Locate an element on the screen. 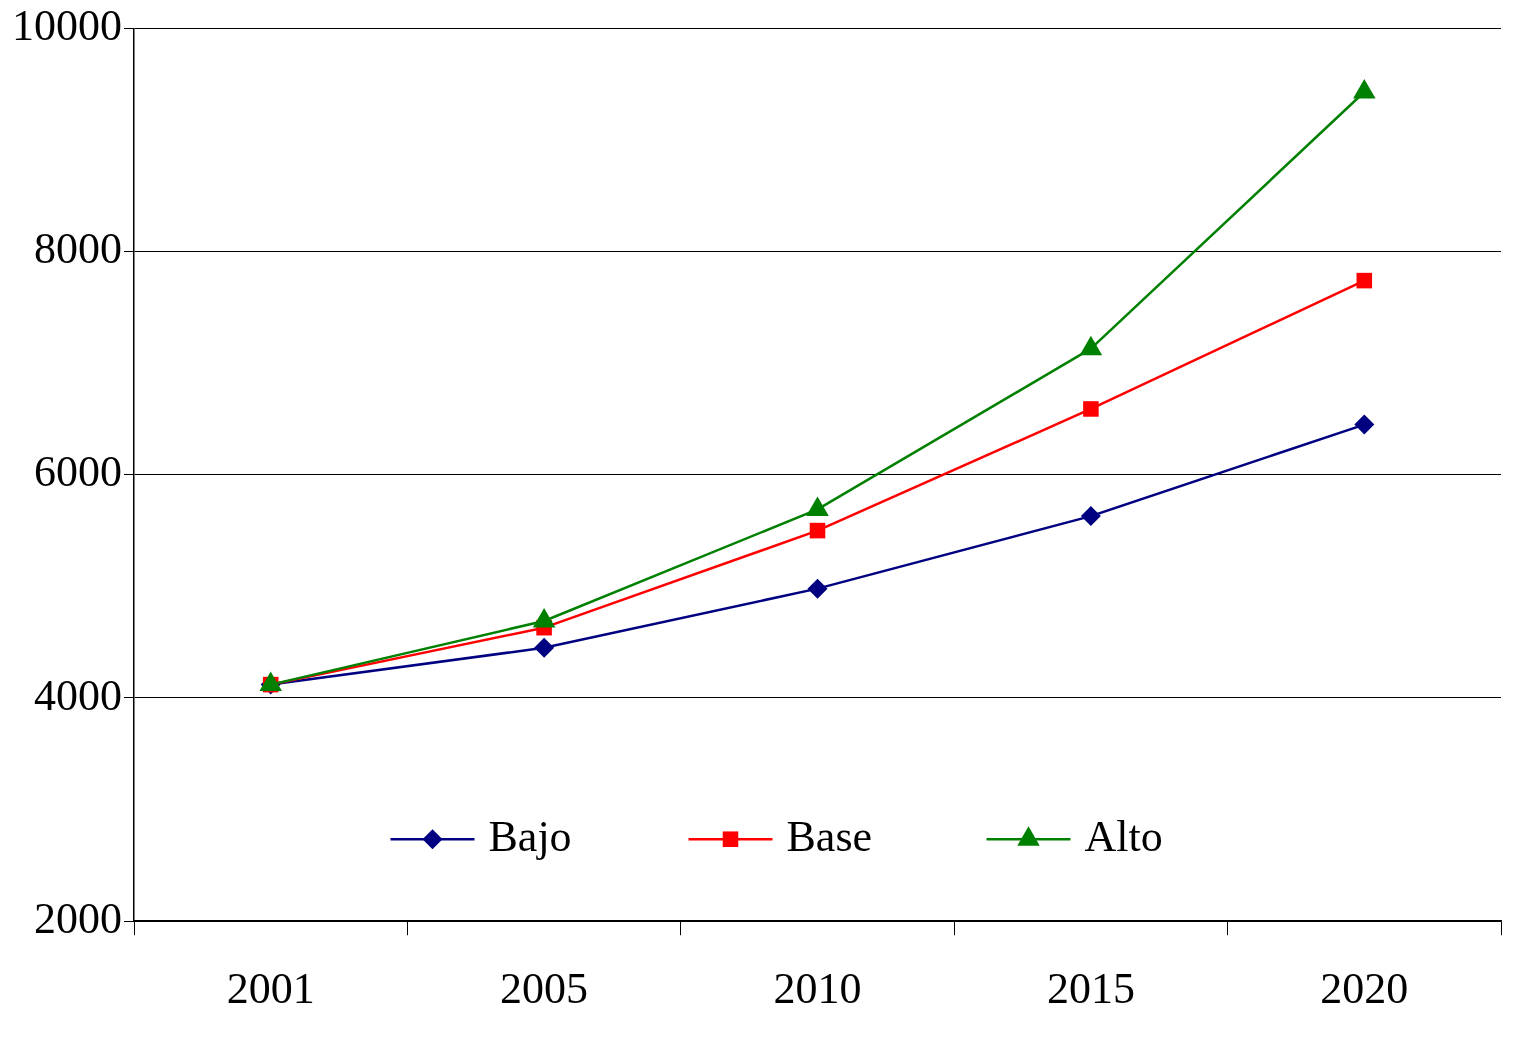 This screenshot has width=1514, height=1058. y-tick-label: 6000 is located at coordinates (78, 472).